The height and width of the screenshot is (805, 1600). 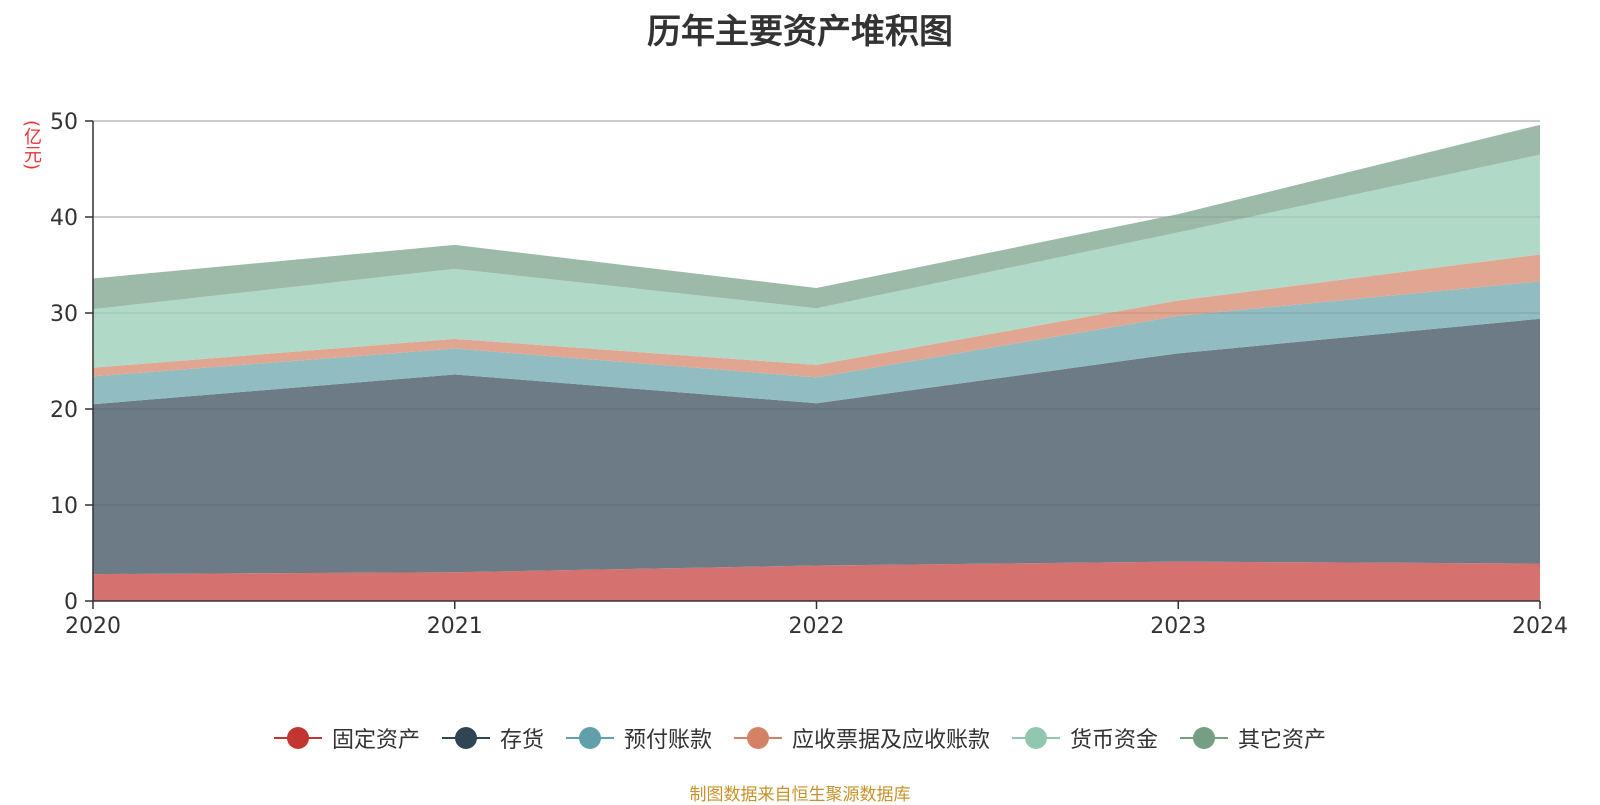 What do you see at coordinates (1540, 626) in the screenshot?
I see `x-tick-label: 2024` at bounding box center [1540, 626].